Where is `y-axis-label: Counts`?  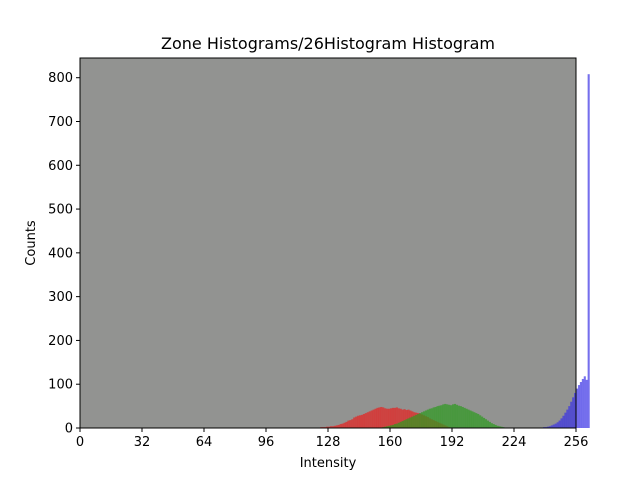
y-axis-label: Counts is located at coordinates (31, 243).